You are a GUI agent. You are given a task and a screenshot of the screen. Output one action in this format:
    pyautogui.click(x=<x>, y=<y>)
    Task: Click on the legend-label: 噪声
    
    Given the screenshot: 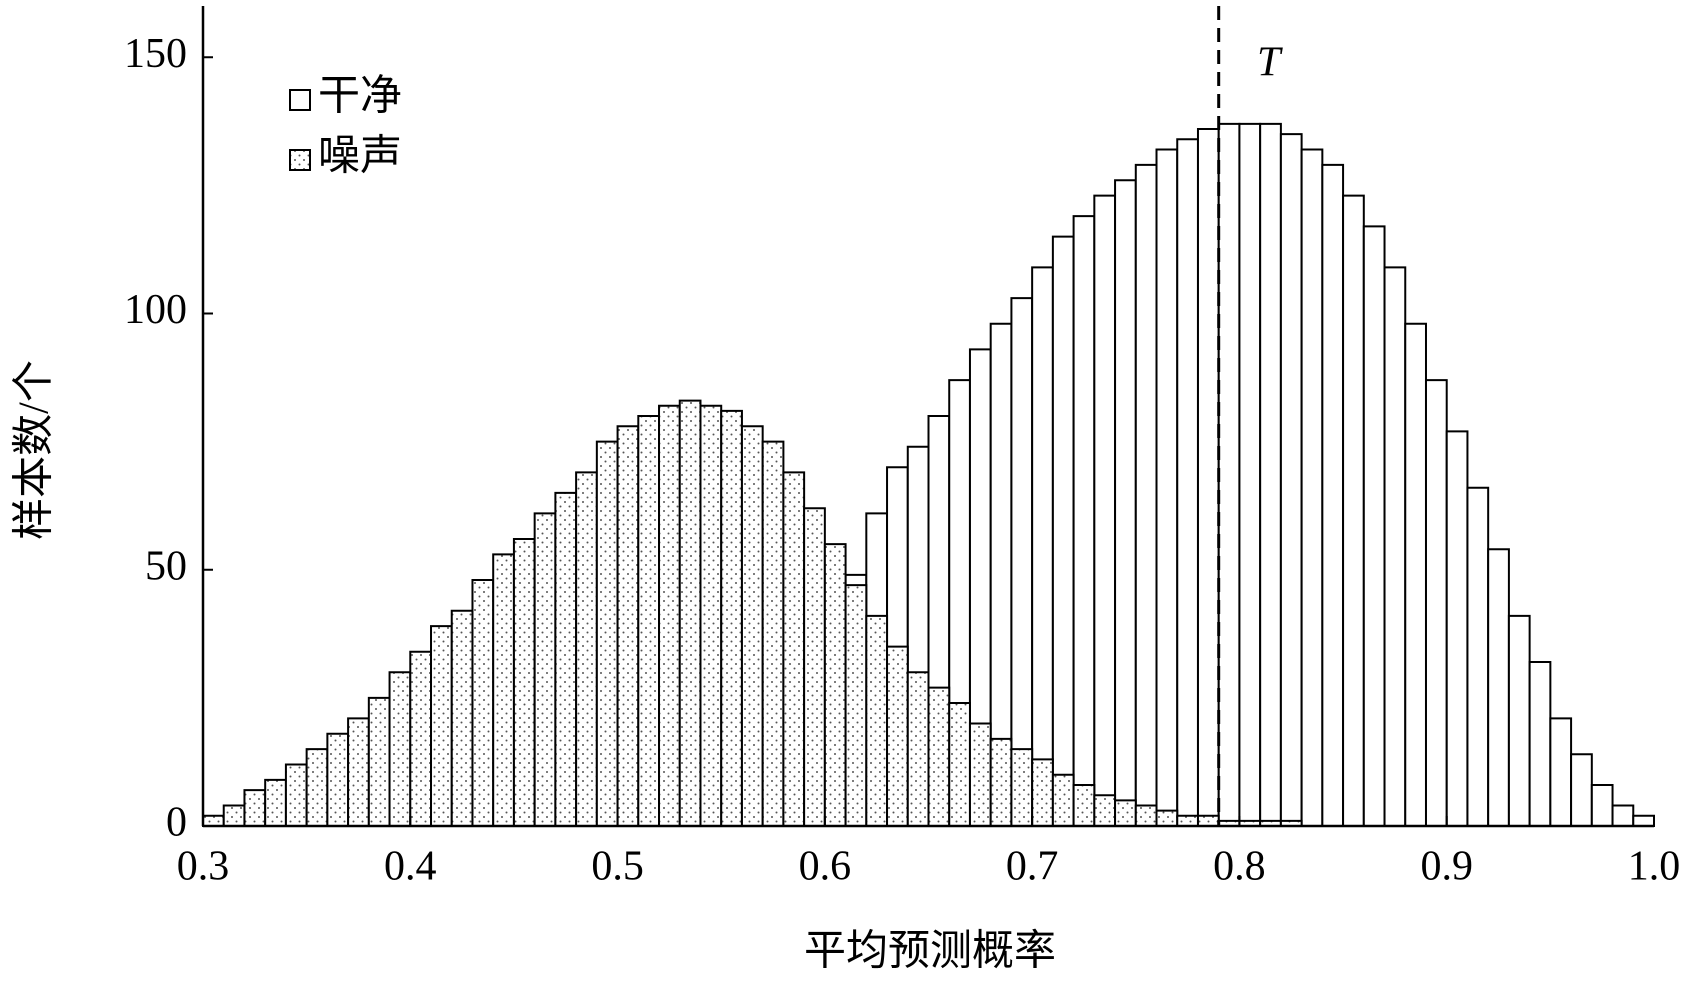 What is the action you would take?
    pyautogui.click(x=360, y=157)
    